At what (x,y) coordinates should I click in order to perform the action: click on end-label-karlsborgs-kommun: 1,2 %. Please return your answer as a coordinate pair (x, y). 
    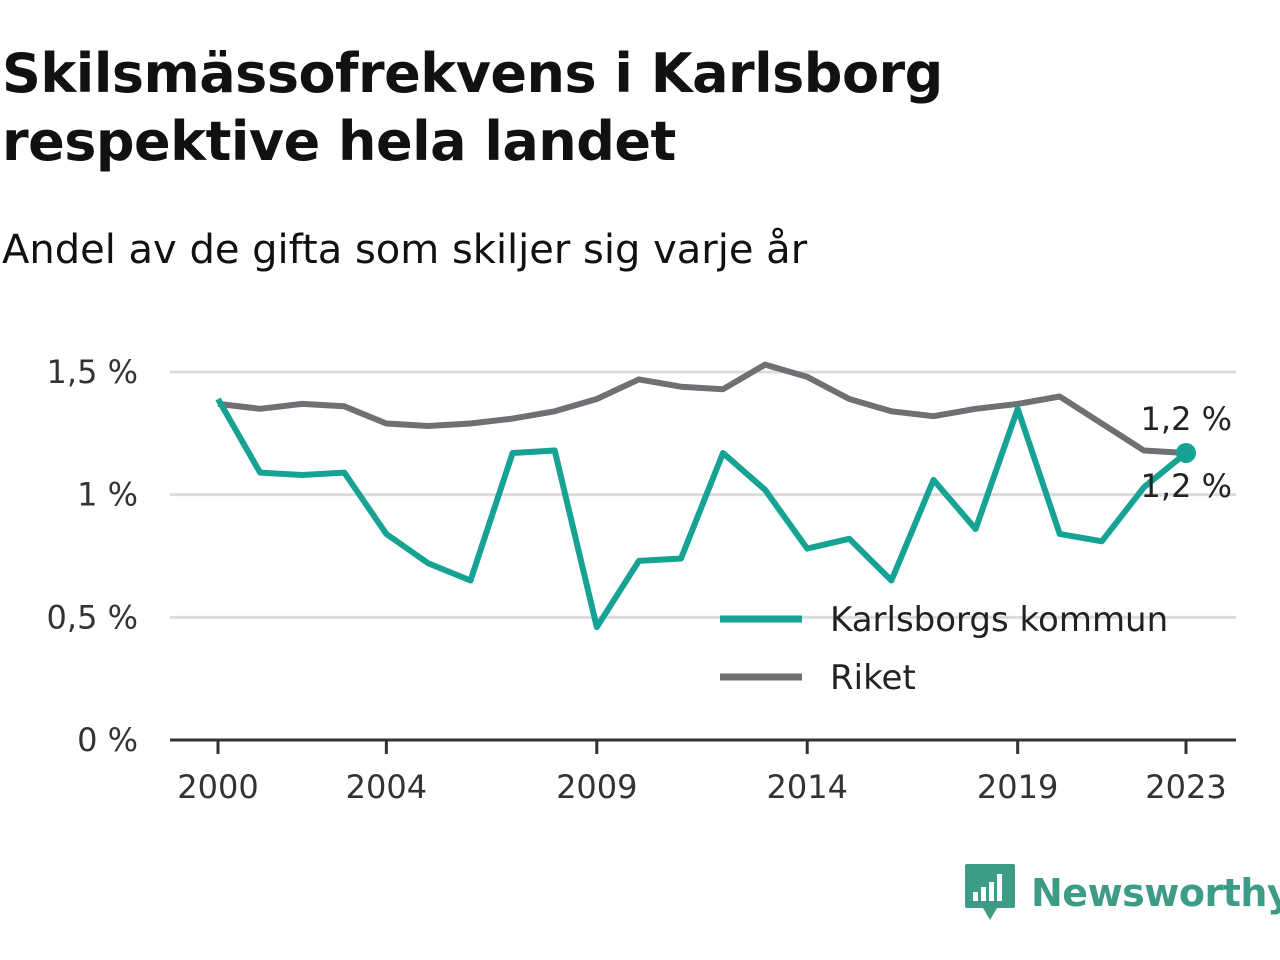
    Looking at the image, I should click on (1186, 486).